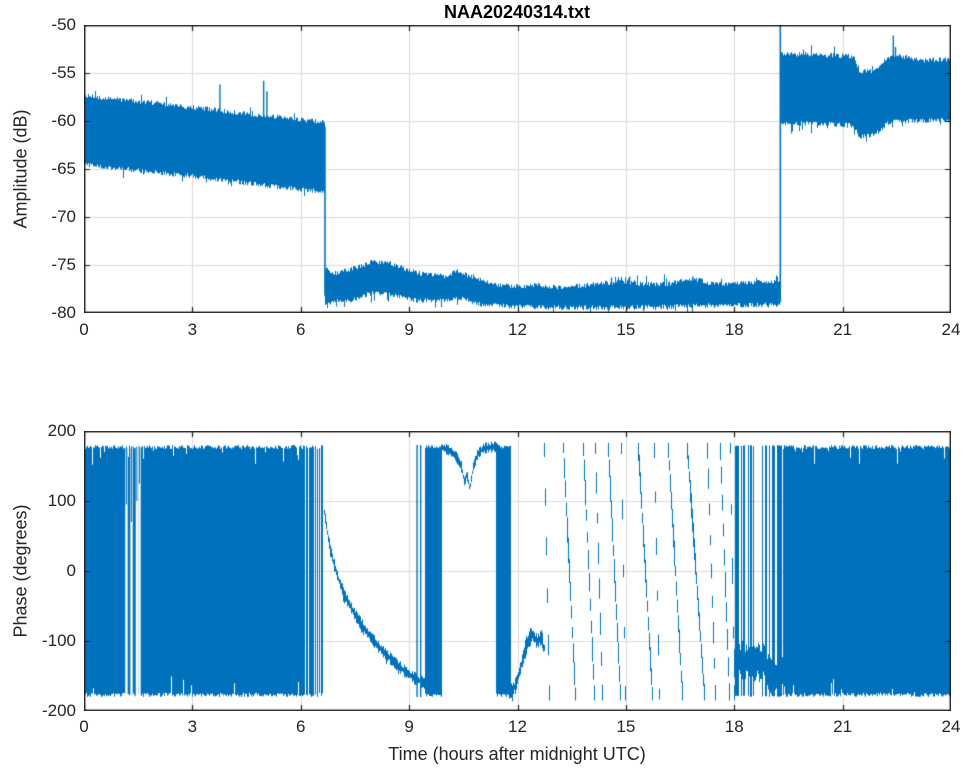  What do you see at coordinates (63, 312) in the screenshot?
I see `amplitude-y-tick-label: -80` at bounding box center [63, 312].